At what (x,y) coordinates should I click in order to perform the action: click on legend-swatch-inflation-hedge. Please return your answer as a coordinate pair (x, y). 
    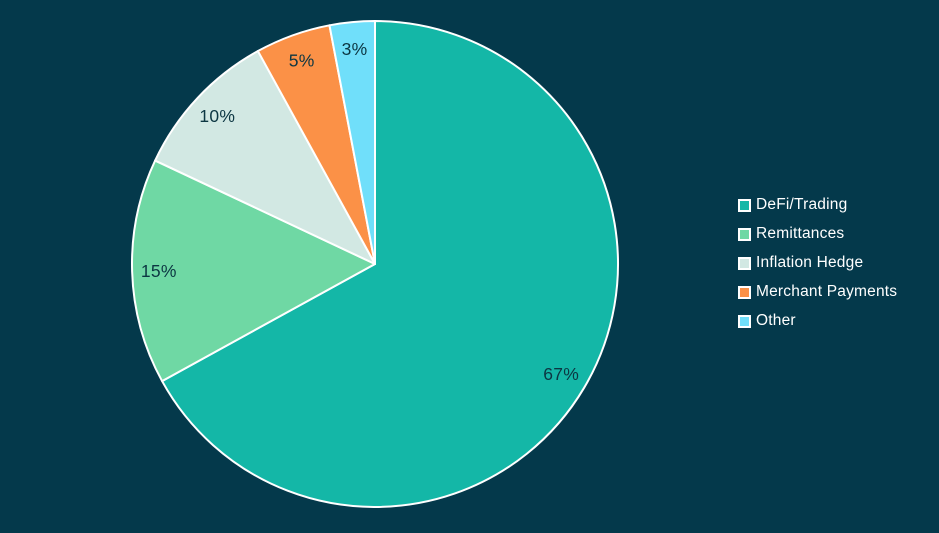
    Looking at the image, I should click on (744, 263).